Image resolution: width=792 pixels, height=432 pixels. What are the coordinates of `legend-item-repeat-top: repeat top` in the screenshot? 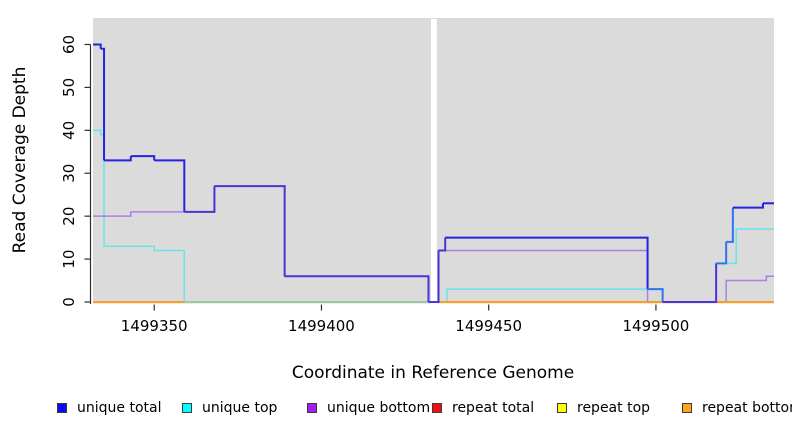 It's located at (603, 408).